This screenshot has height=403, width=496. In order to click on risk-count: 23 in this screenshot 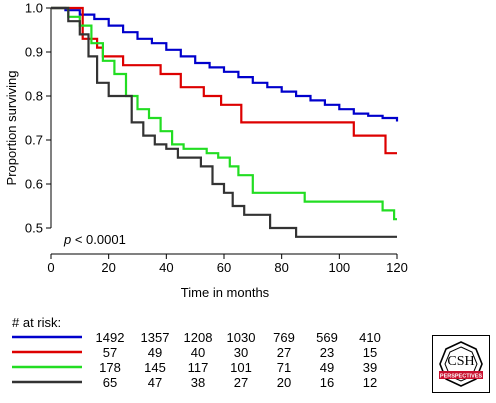, I will do `click(327, 352)`.